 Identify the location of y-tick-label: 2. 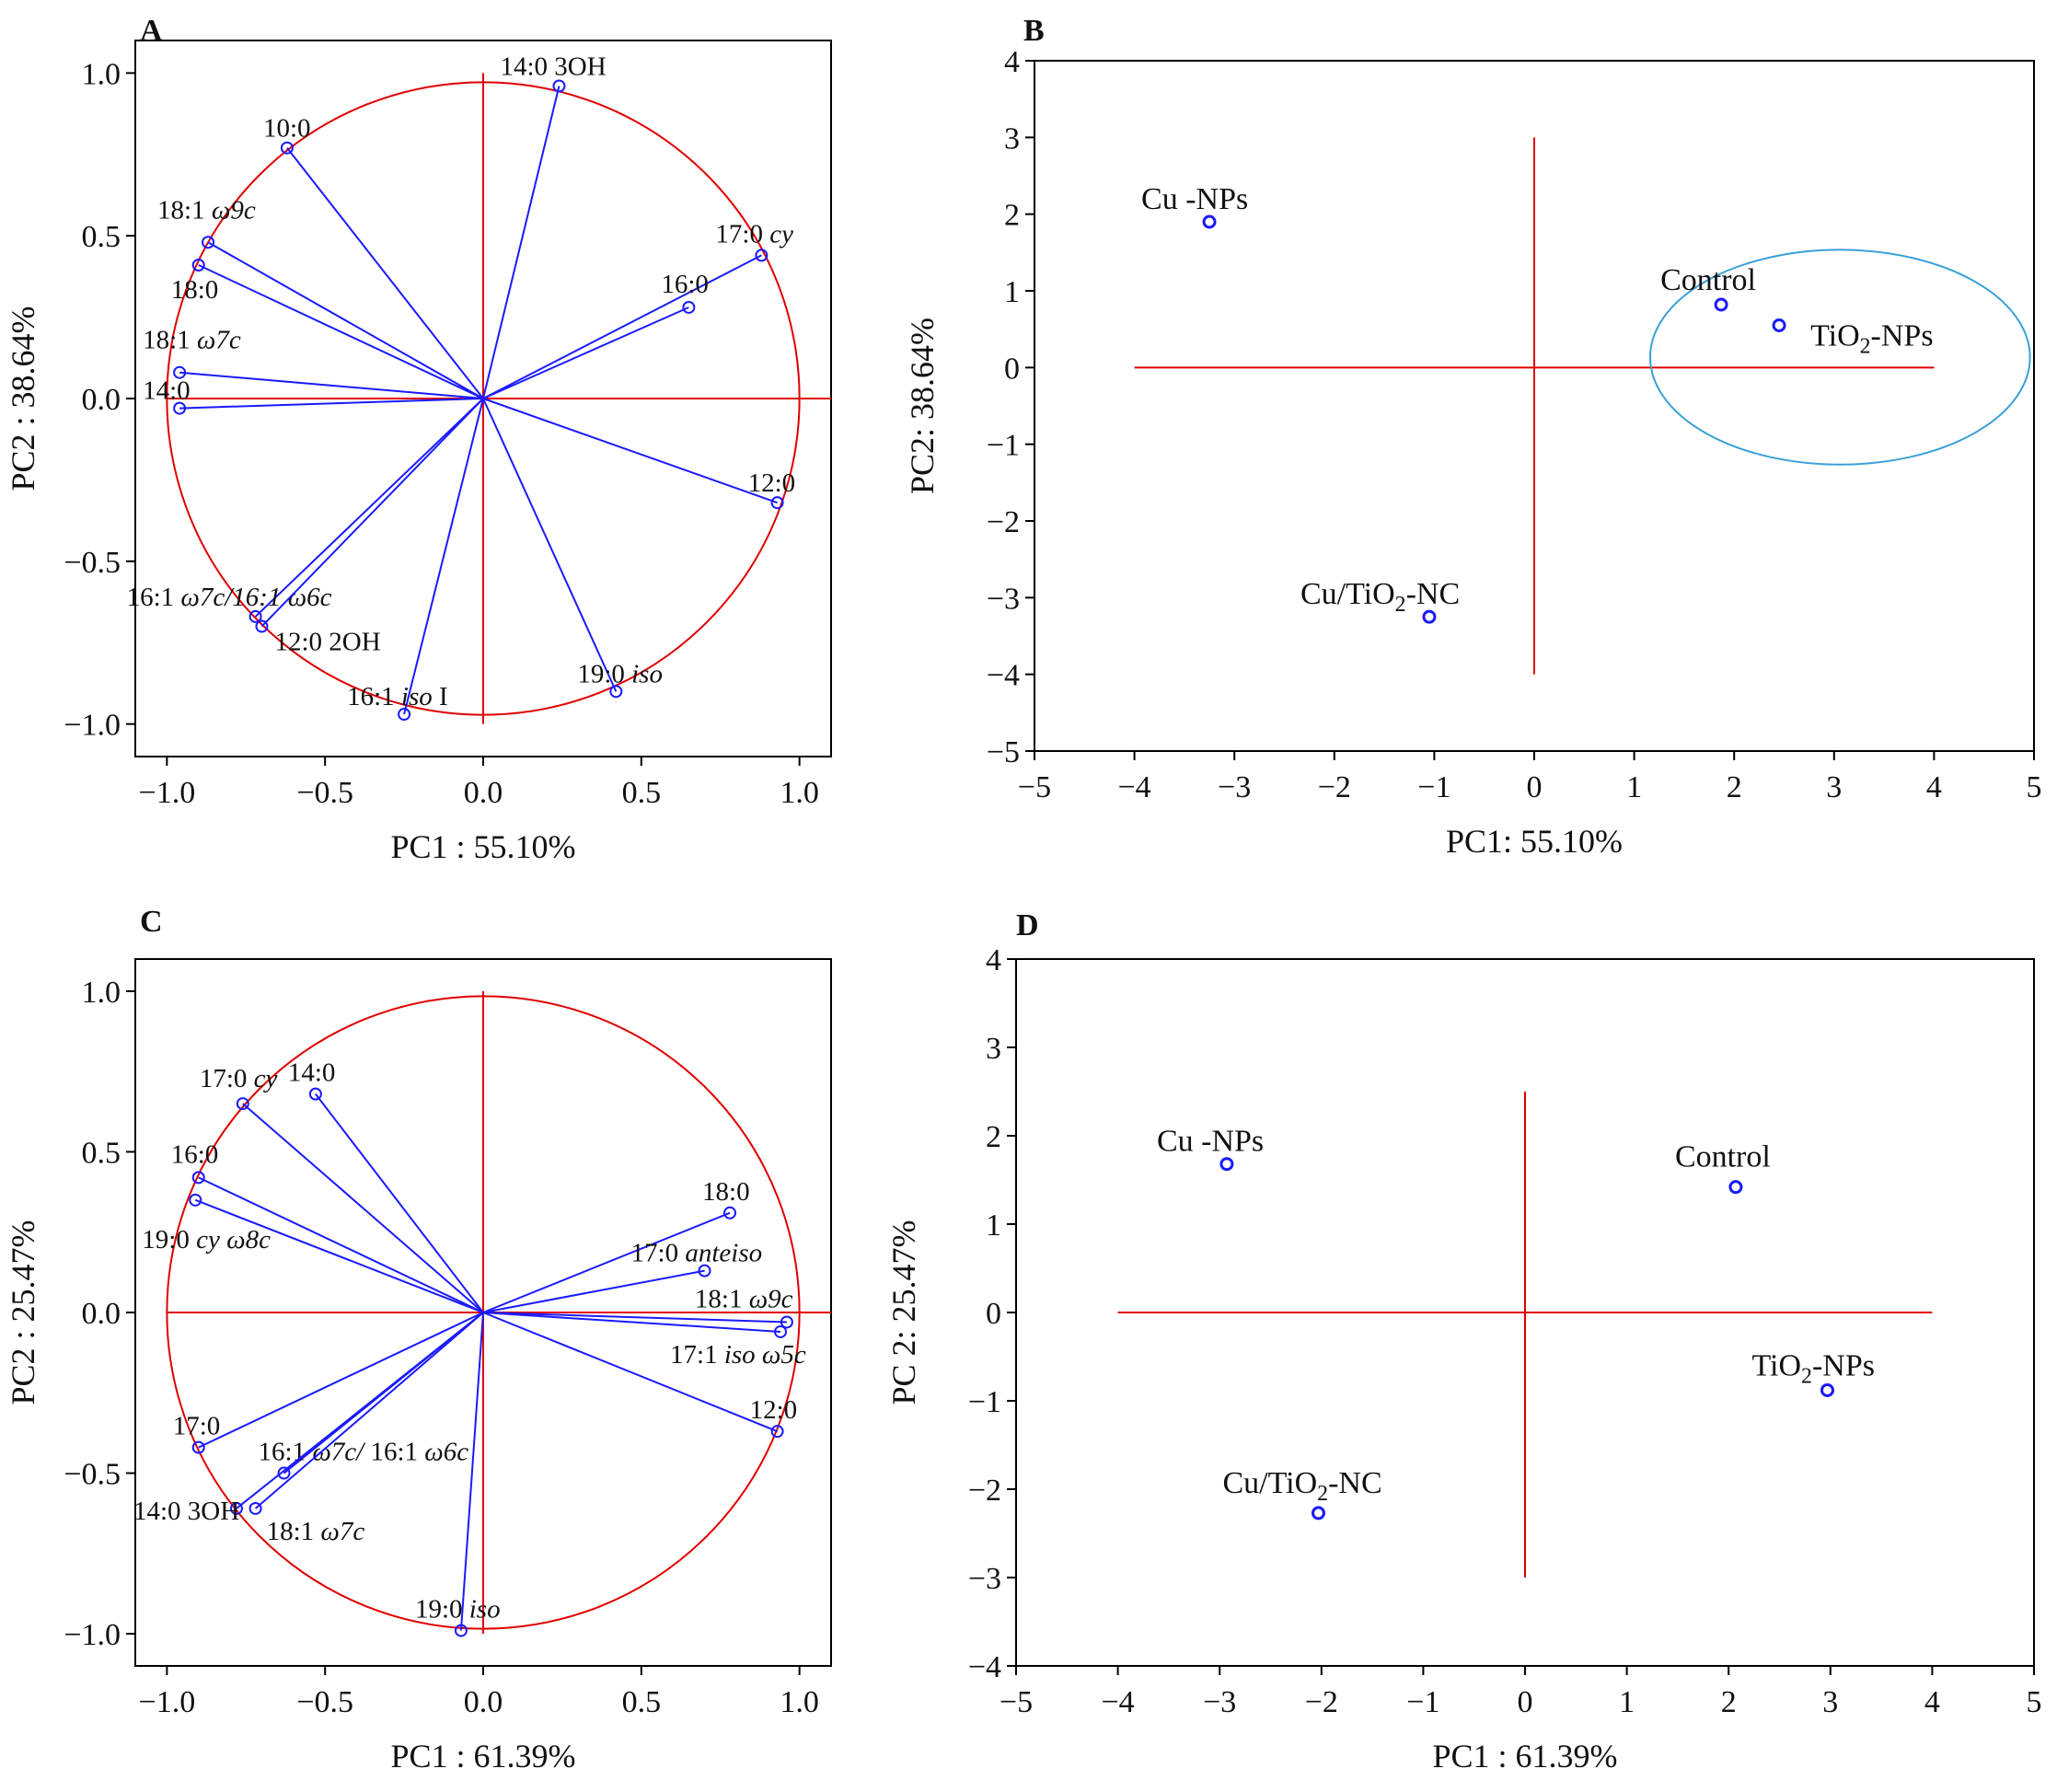
(993, 1137).